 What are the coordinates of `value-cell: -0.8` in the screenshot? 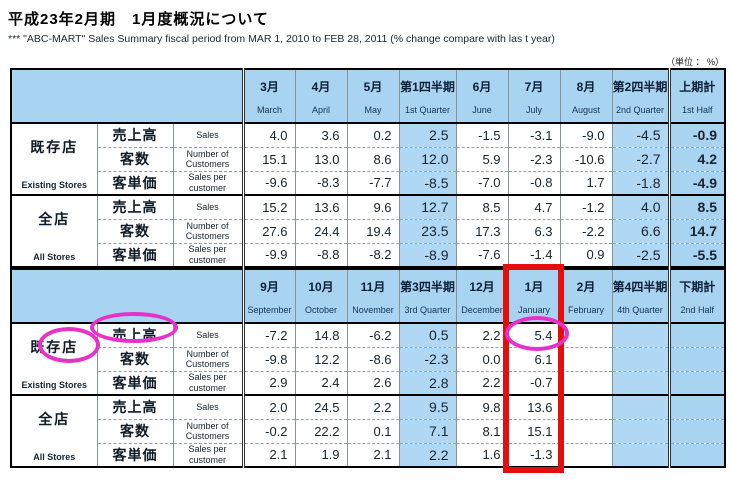 It's located at (534, 182).